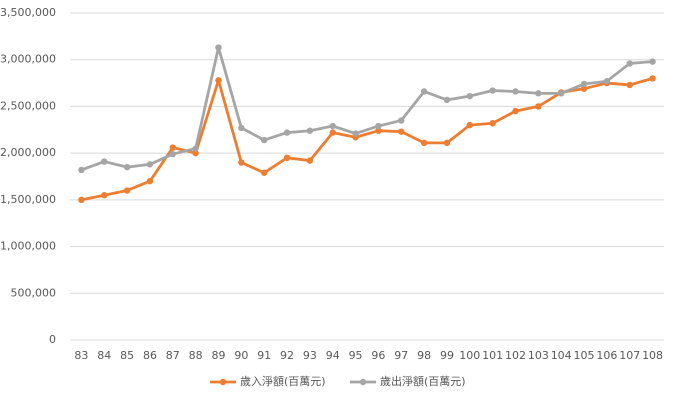 The image size is (682, 406). What do you see at coordinates (283, 381) in the screenshot?
I see `legend-label: 歲入淨額(百萬元)` at bounding box center [283, 381].